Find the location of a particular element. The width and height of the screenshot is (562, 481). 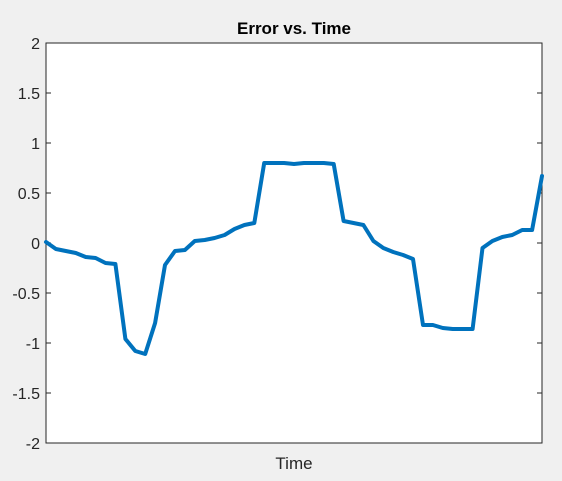

y-tick-label: 1.5 is located at coordinates (29, 94).